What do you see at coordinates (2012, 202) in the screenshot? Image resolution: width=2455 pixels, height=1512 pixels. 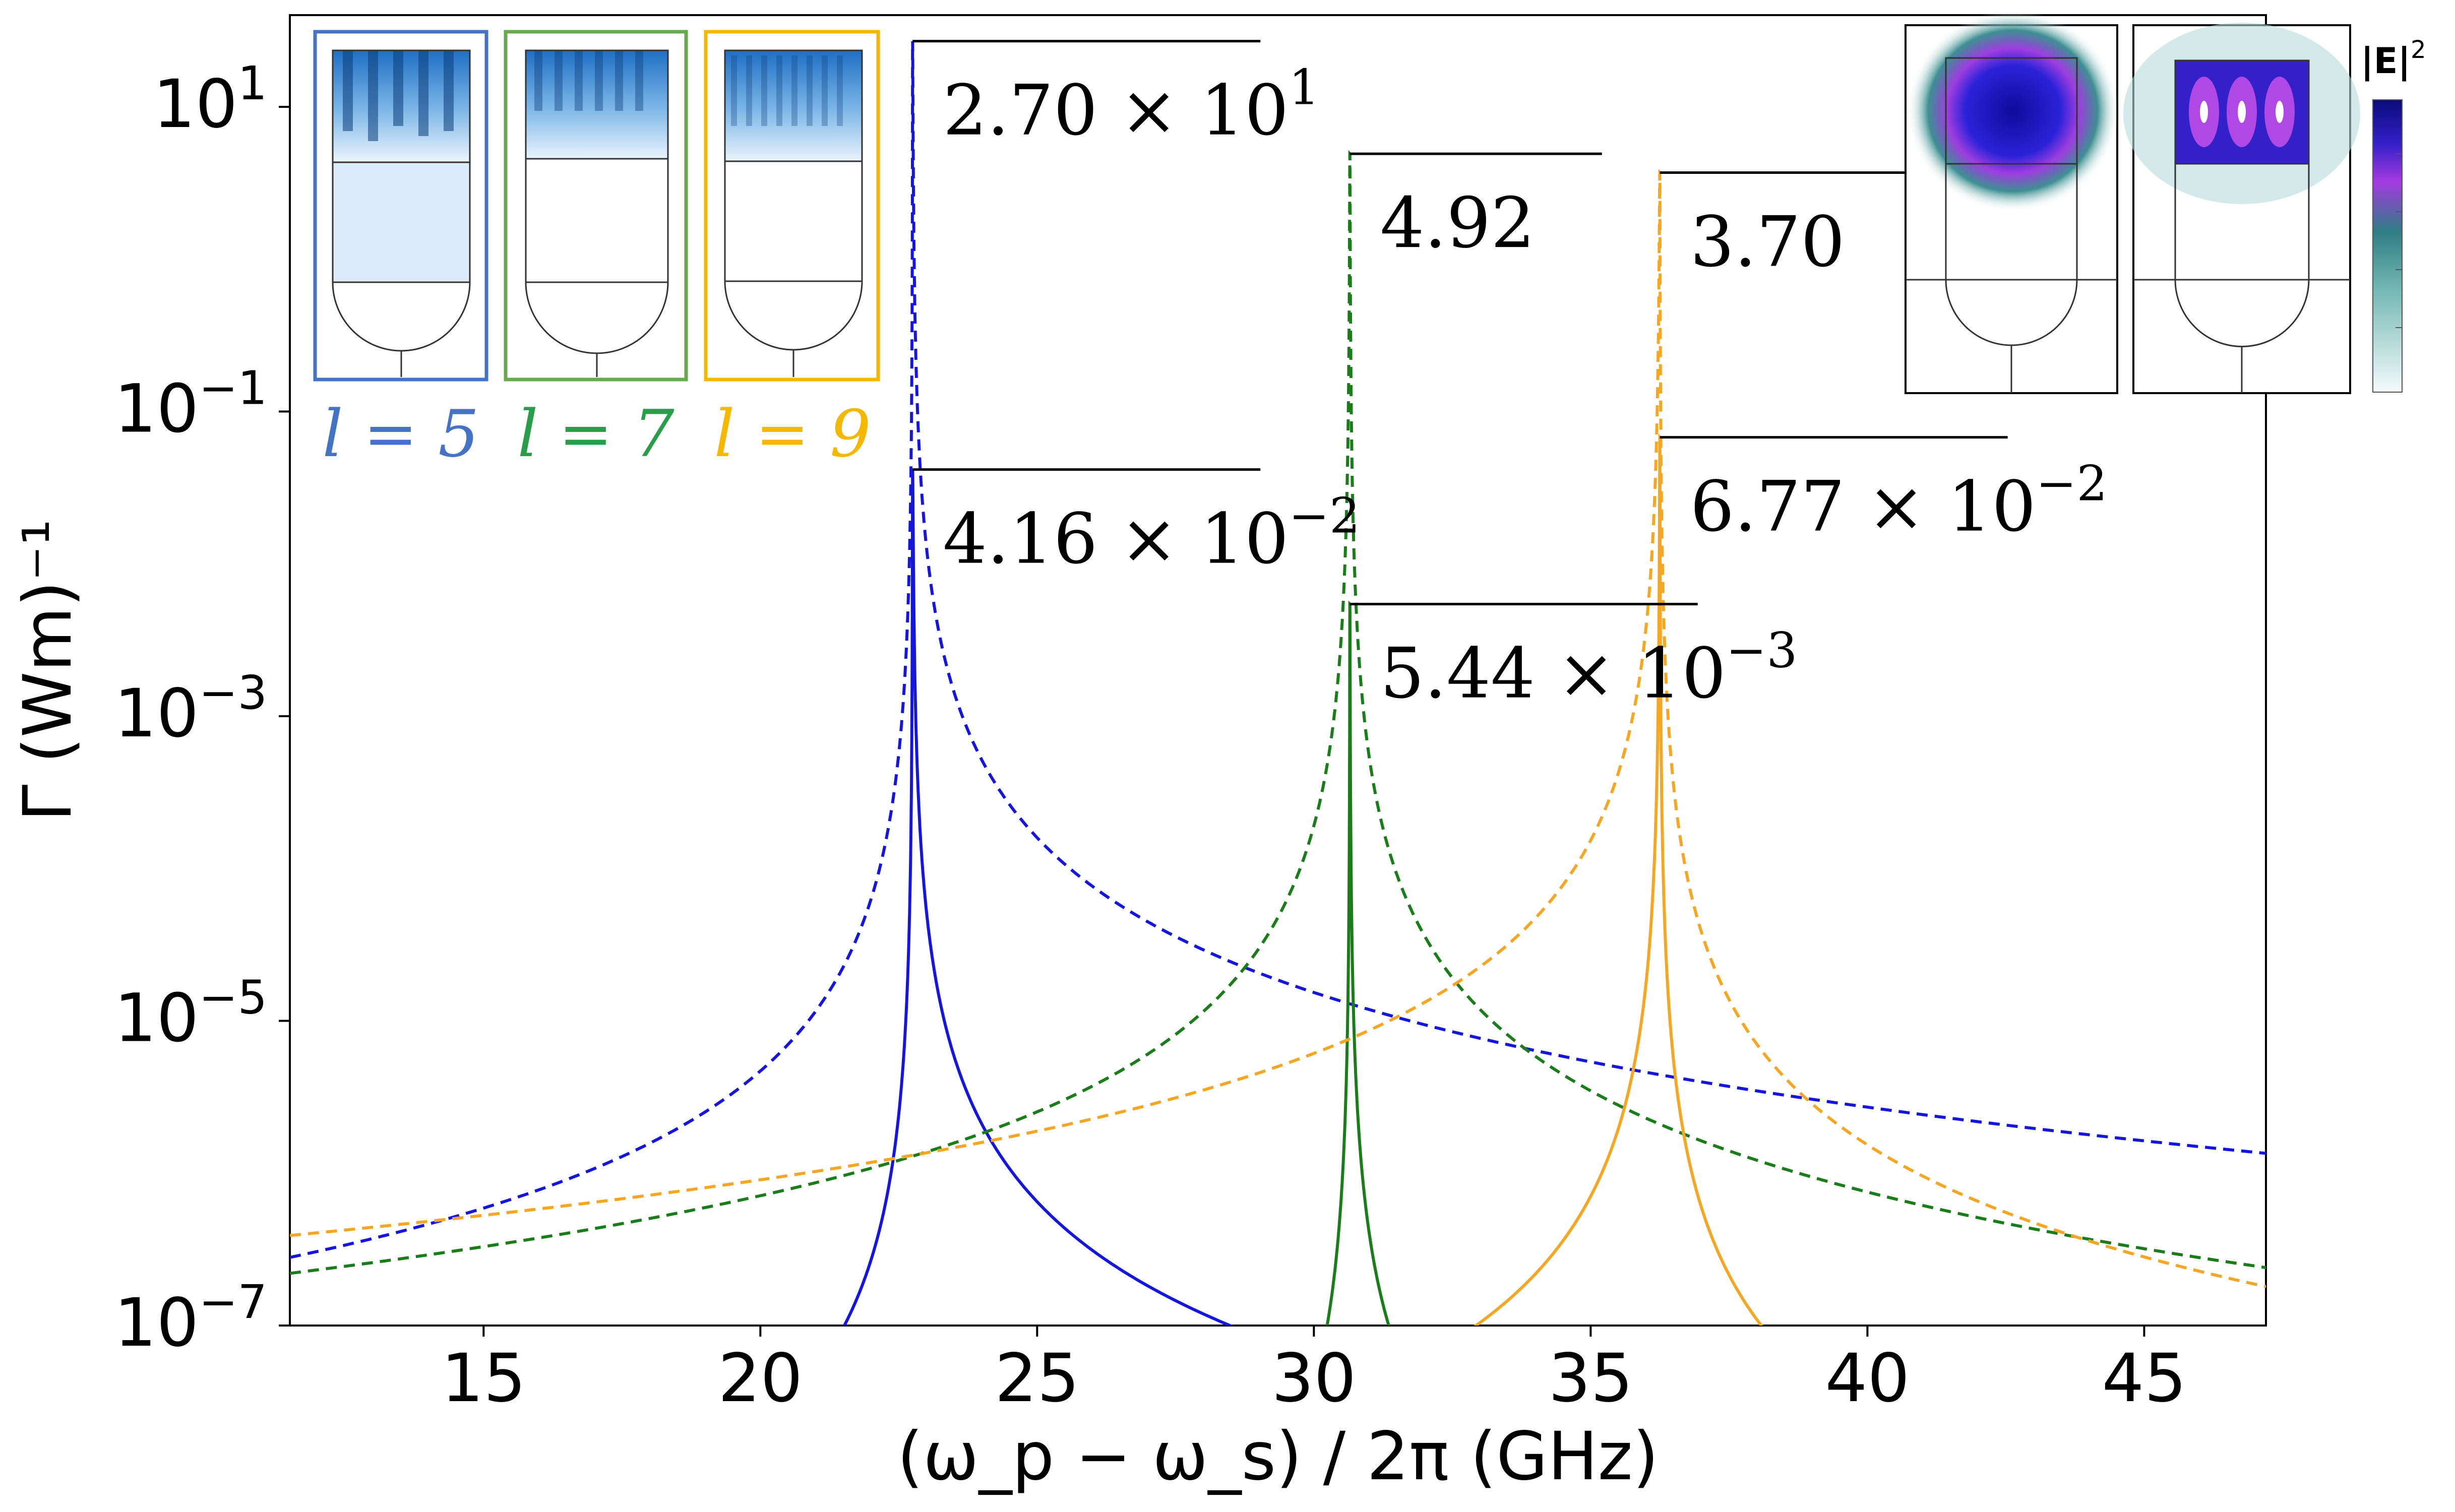 I see `optical-mode-image` at bounding box center [2012, 202].